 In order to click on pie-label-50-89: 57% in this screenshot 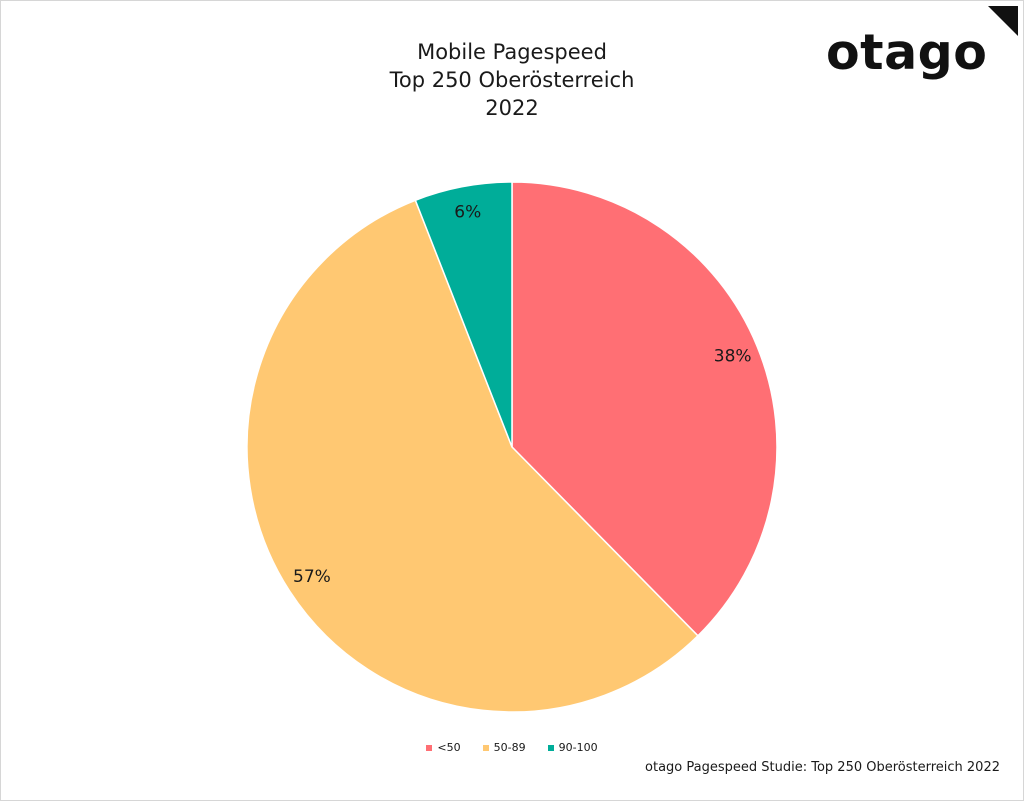, I will do `click(312, 577)`.